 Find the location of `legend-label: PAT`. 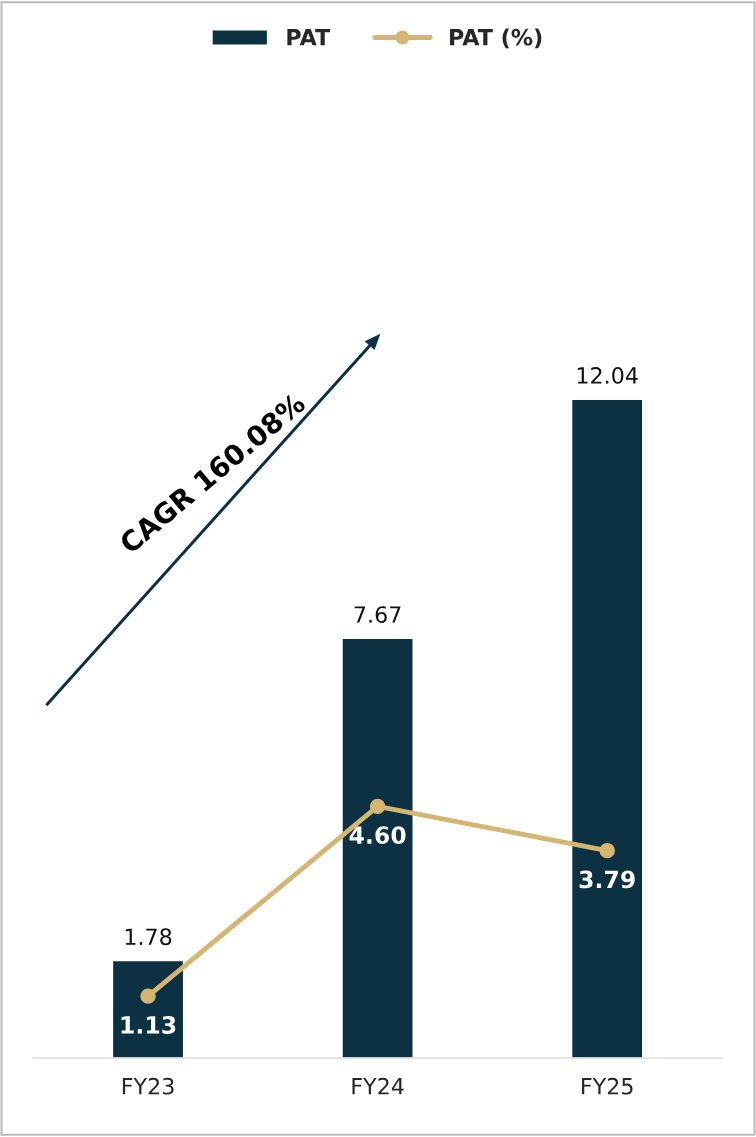

legend-label: PAT is located at coordinates (309, 37).